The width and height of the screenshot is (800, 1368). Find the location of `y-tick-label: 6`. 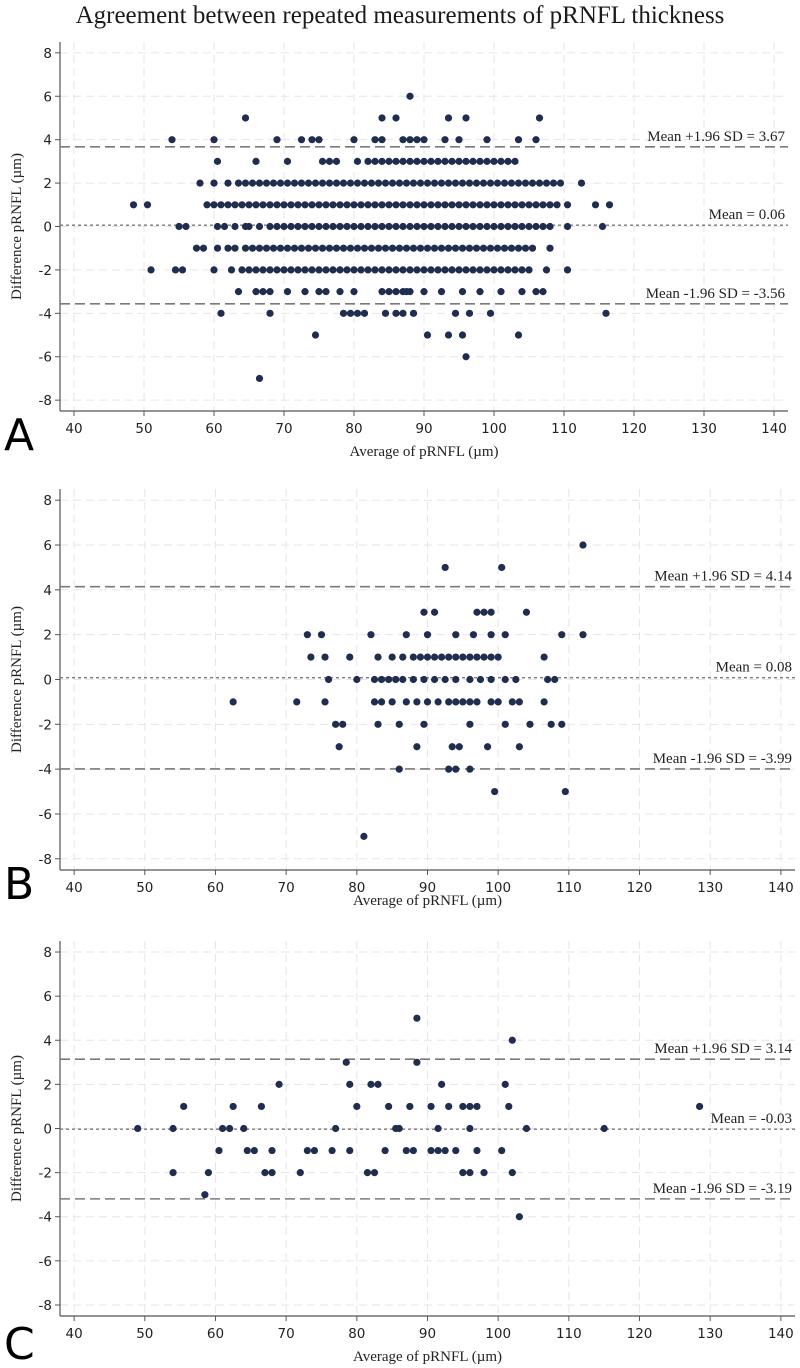

y-tick-label: 6 is located at coordinates (47, 97).